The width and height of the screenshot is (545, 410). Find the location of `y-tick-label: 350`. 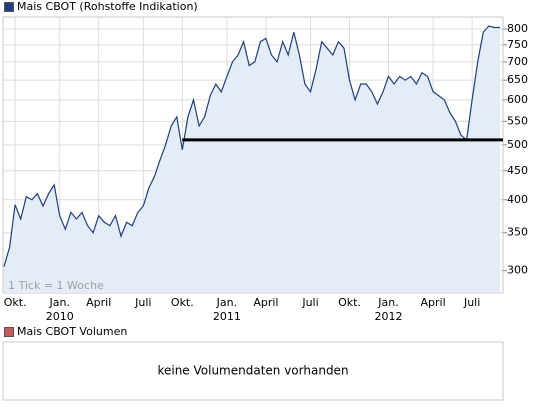

y-tick-label: 350 is located at coordinates (517, 232).